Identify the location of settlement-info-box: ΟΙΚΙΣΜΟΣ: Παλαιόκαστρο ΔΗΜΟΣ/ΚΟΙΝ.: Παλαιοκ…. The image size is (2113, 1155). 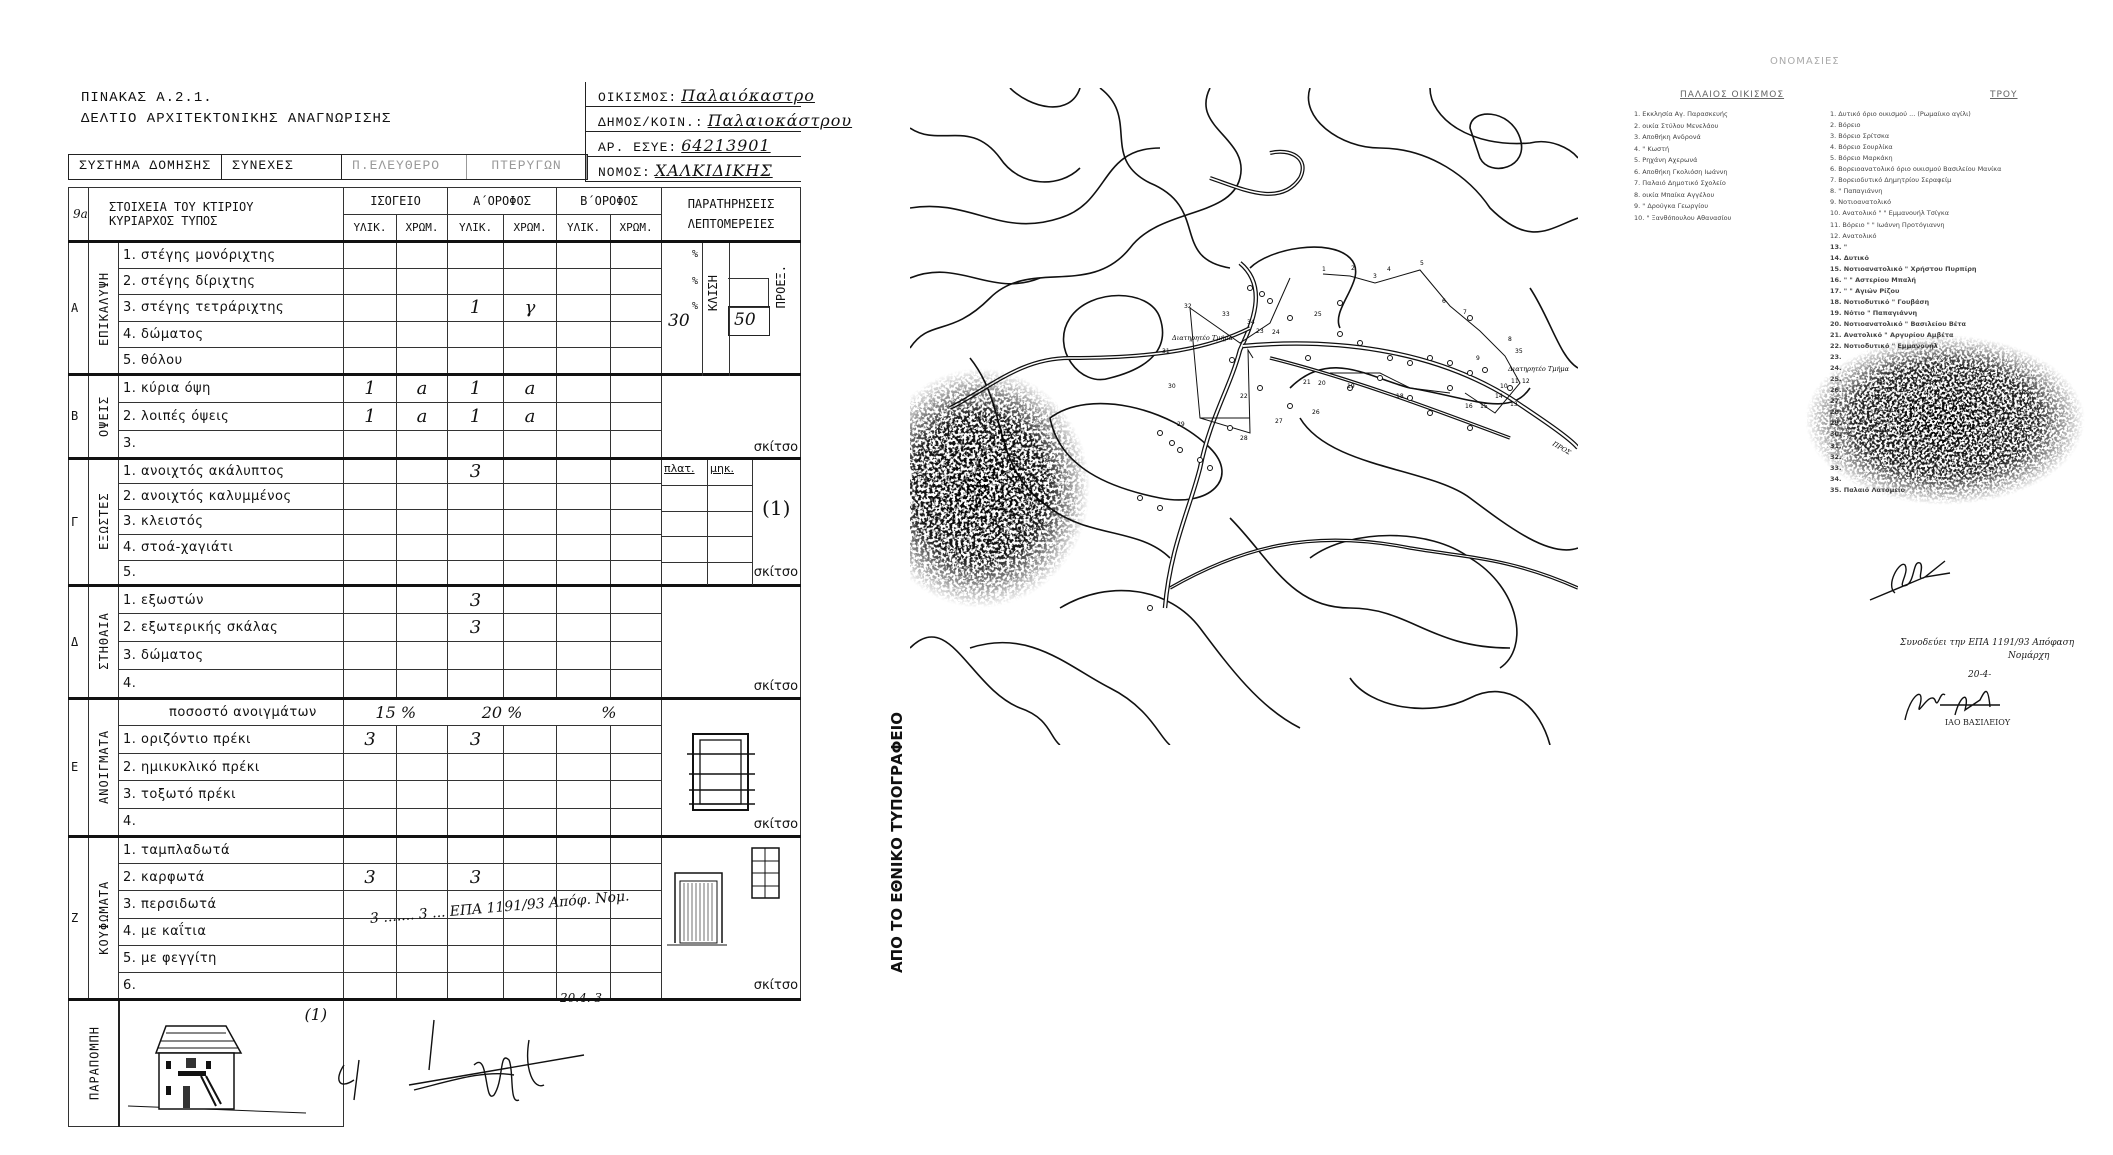
(718, 132).